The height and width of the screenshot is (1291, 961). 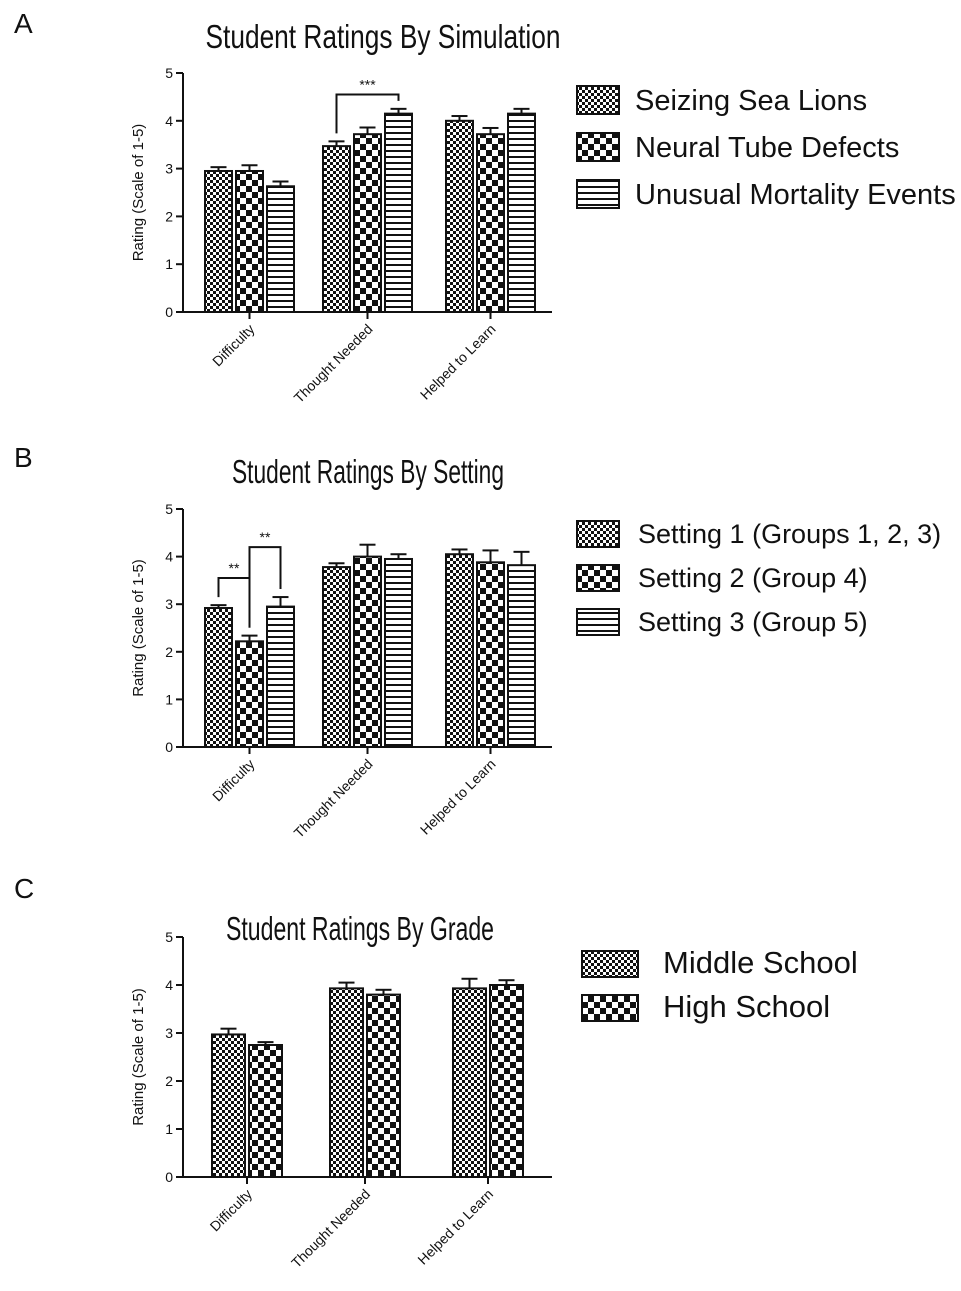 I want to click on legend-label: Seizing Sea Lions, so click(x=751, y=101).